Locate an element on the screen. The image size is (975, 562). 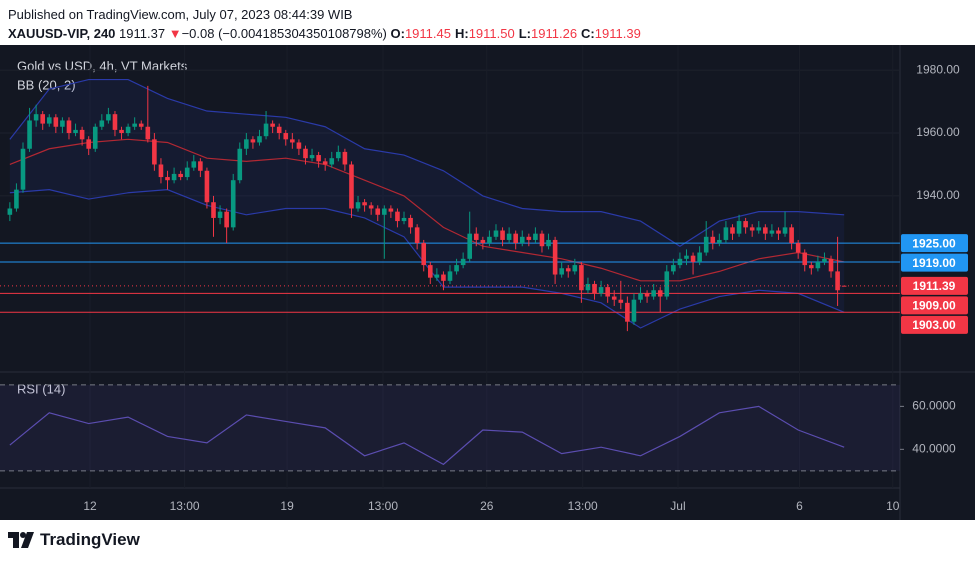
x-tick-label: 12 is located at coordinates (90, 506).